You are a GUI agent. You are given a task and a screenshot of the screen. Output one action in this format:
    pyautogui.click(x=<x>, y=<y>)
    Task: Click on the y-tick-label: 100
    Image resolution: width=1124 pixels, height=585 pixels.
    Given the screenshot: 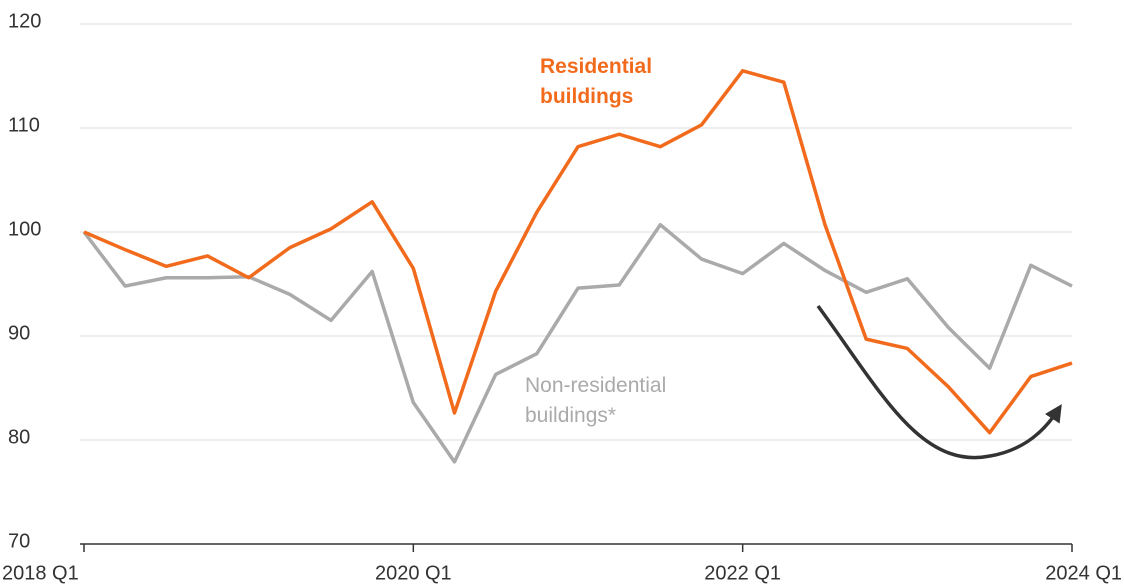 What is the action you would take?
    pyautogui.click(x=24, y=229)
    